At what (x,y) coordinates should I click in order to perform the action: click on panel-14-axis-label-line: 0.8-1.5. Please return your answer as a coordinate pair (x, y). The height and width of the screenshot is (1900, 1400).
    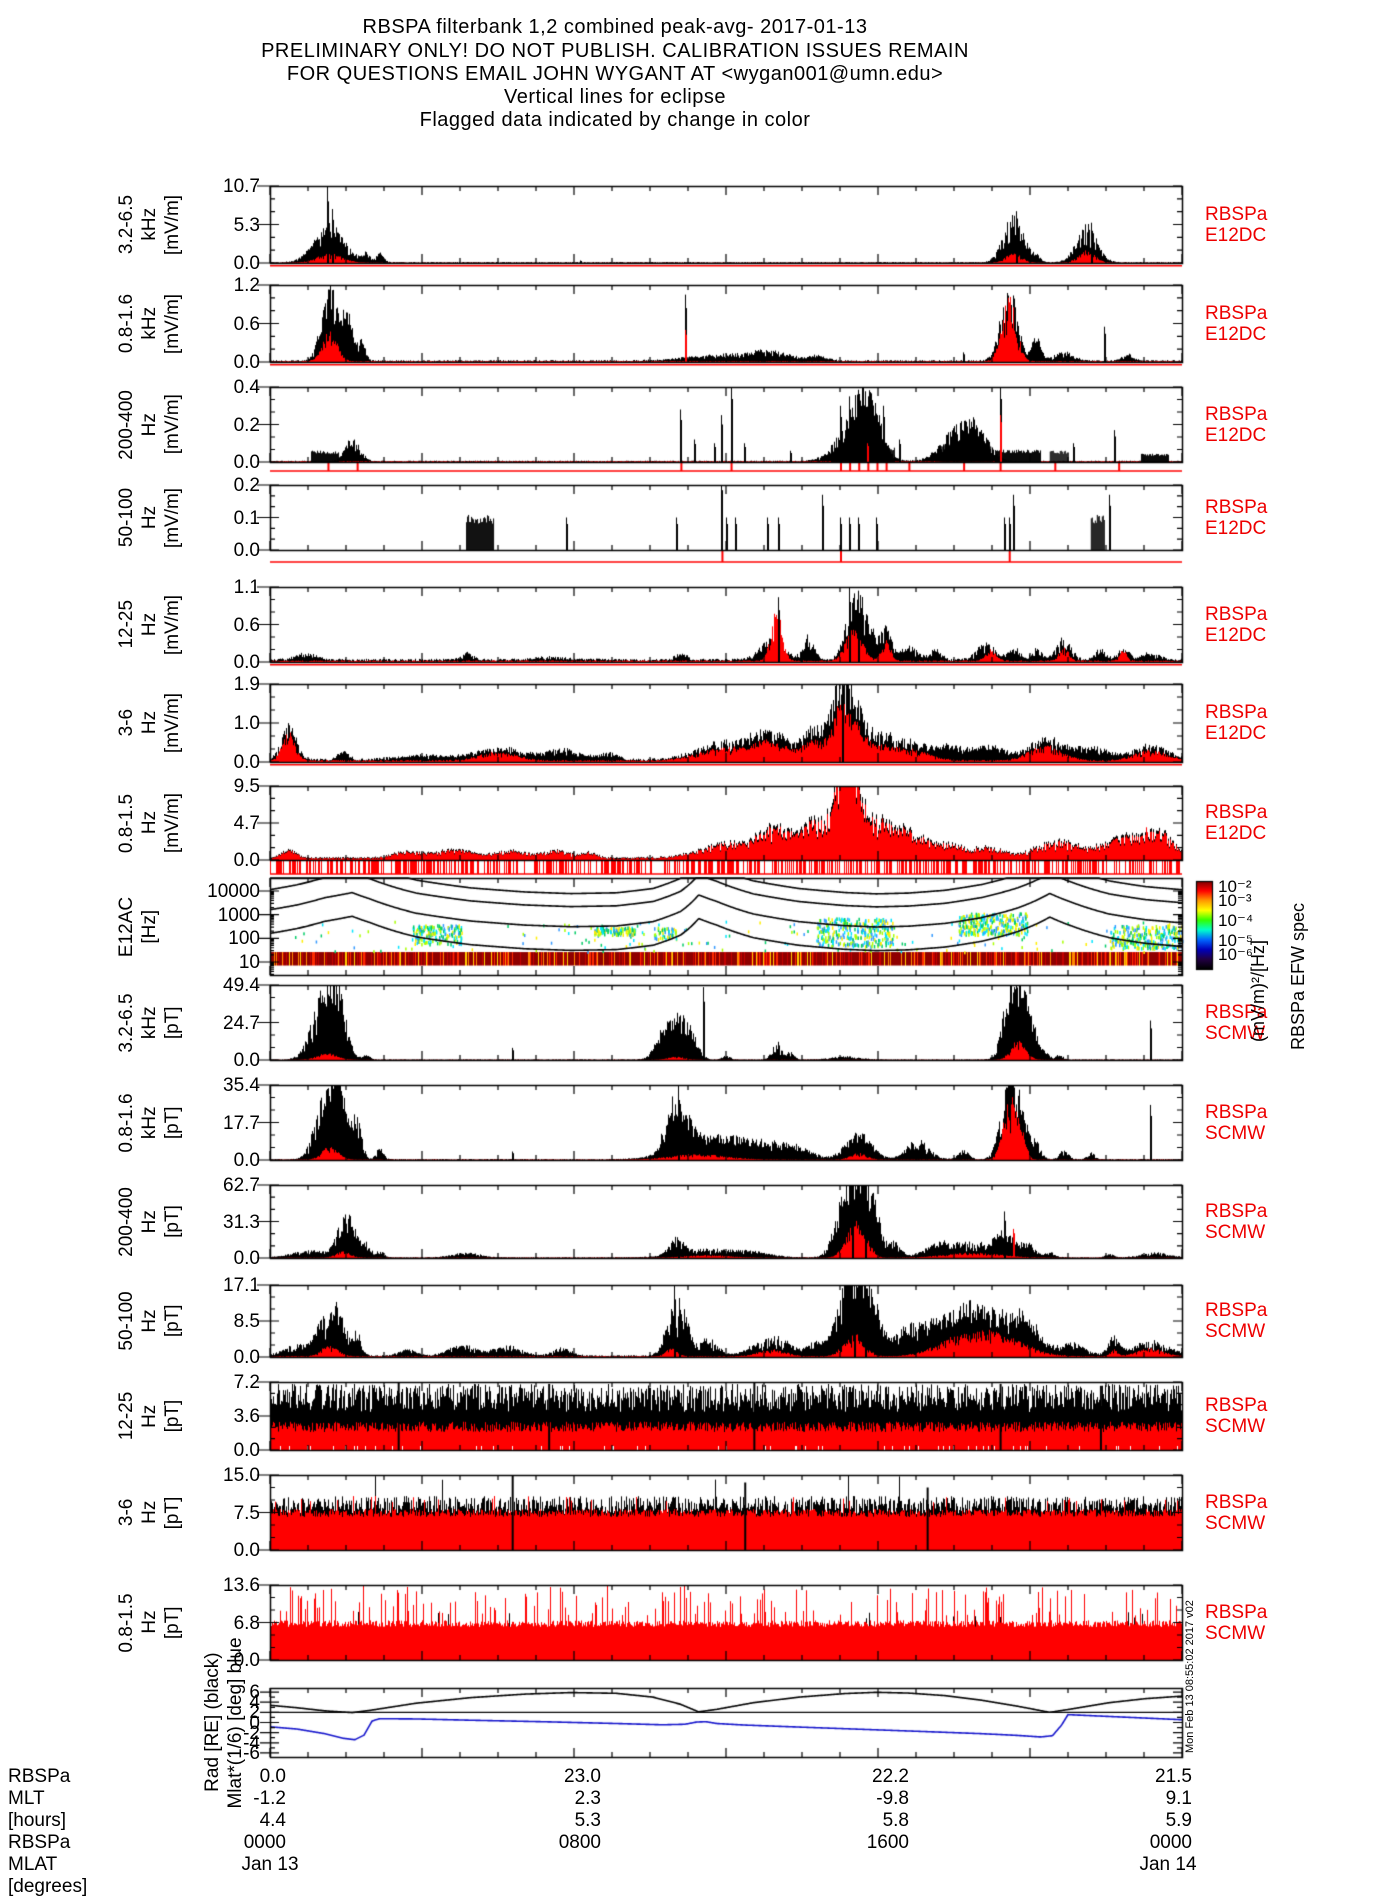
    Looking at the image, I should click on (126, 1622).